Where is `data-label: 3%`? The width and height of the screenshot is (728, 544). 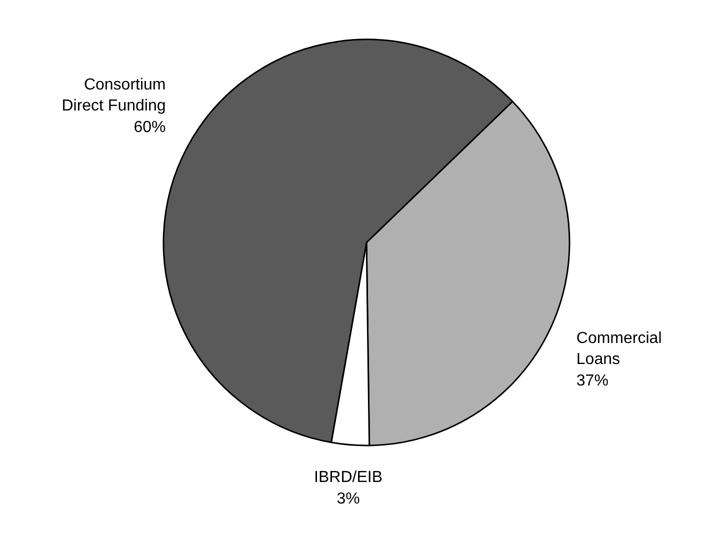 data-label: 3% is located at coordinates (348, 499).